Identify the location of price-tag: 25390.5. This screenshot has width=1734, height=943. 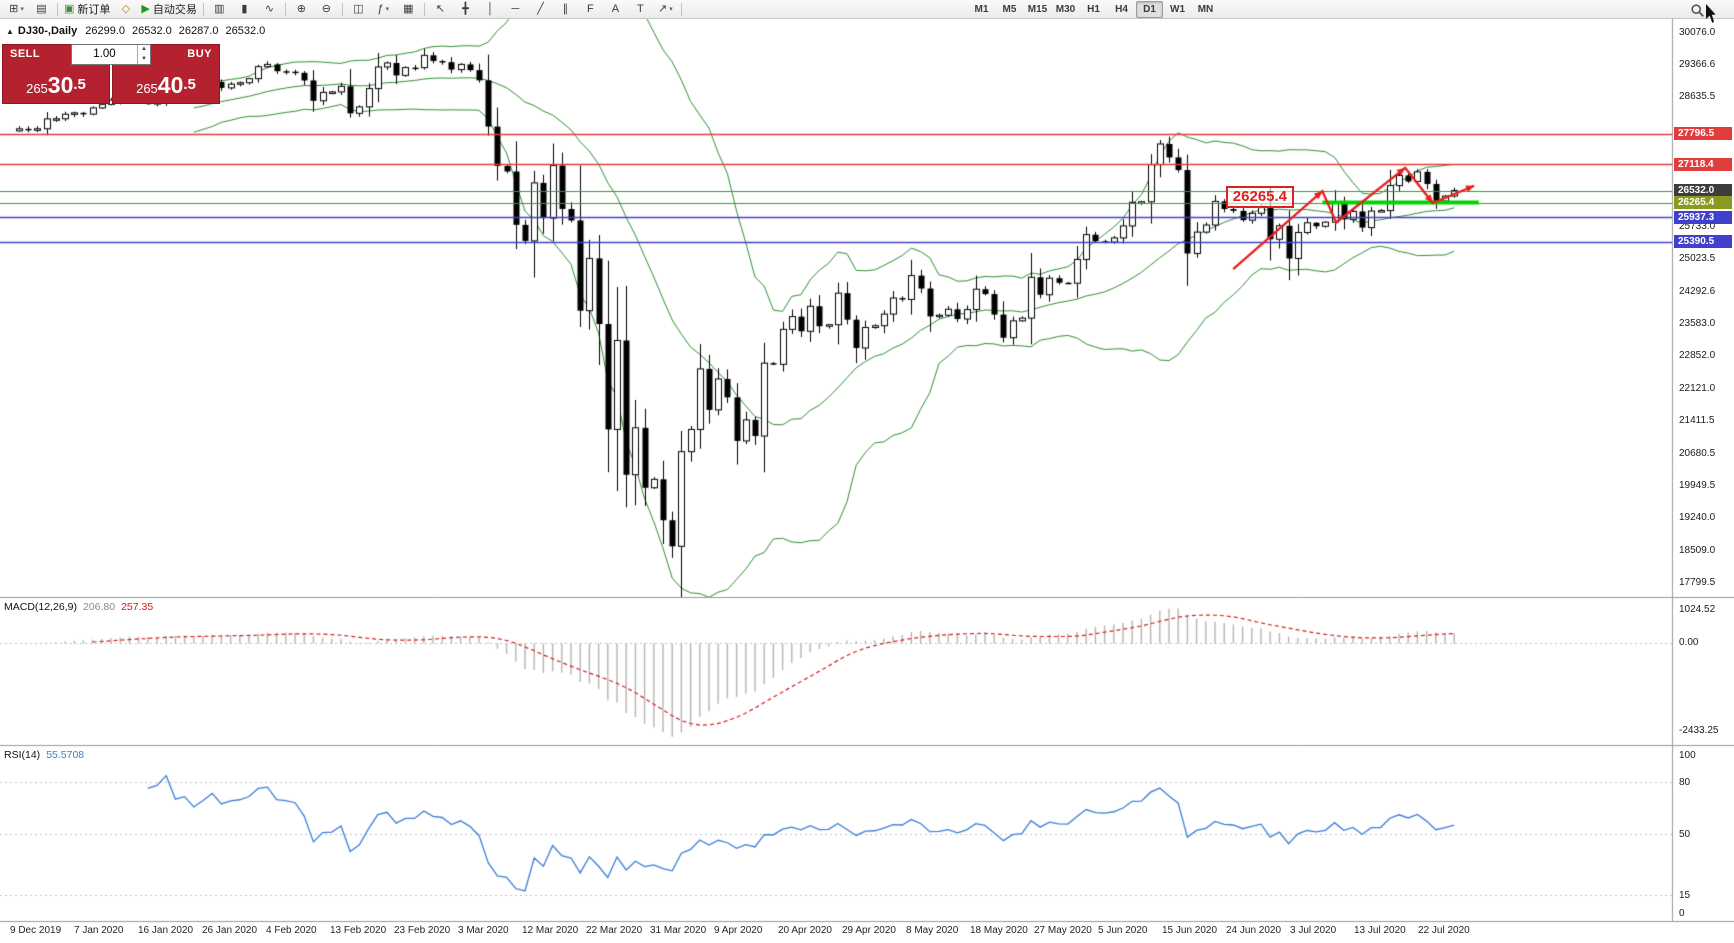
(1703, 242).